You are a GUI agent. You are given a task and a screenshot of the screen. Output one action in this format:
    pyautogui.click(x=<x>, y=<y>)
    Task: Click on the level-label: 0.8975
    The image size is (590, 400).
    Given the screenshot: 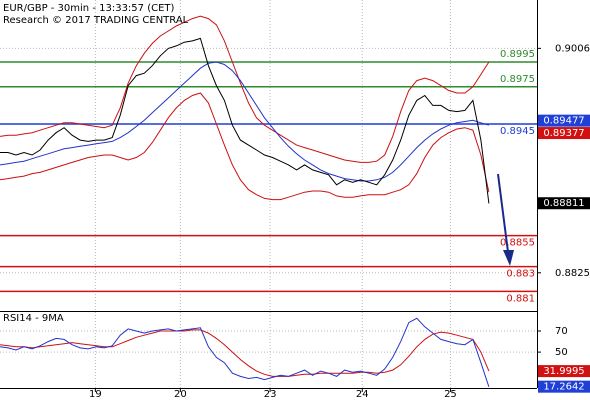 What is the action you would take?
    pyautogui.click(x=517, y=79)
    